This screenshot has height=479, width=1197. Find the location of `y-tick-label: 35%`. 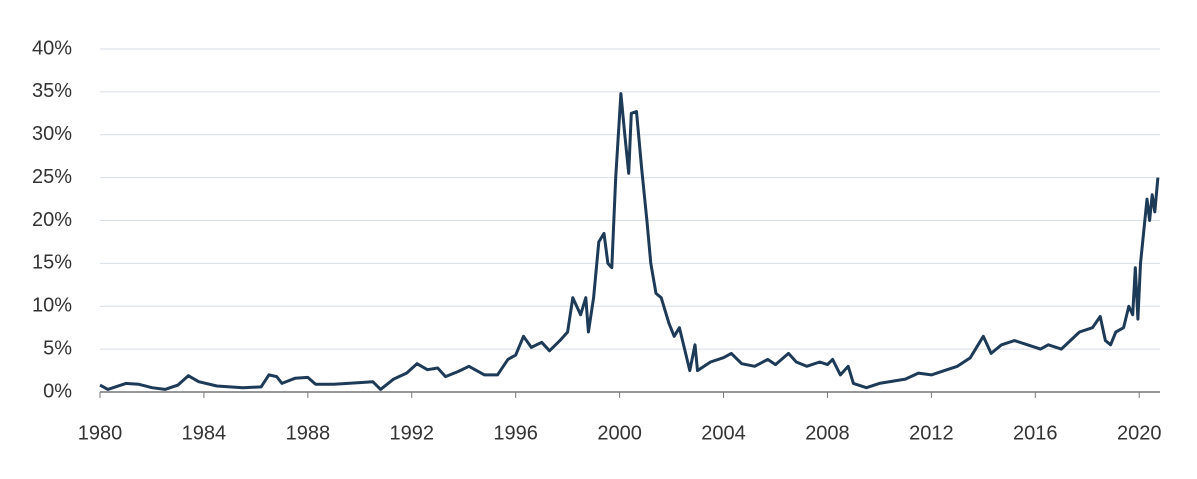

y-tick-label: 35% is located at coordinates (52, 91).